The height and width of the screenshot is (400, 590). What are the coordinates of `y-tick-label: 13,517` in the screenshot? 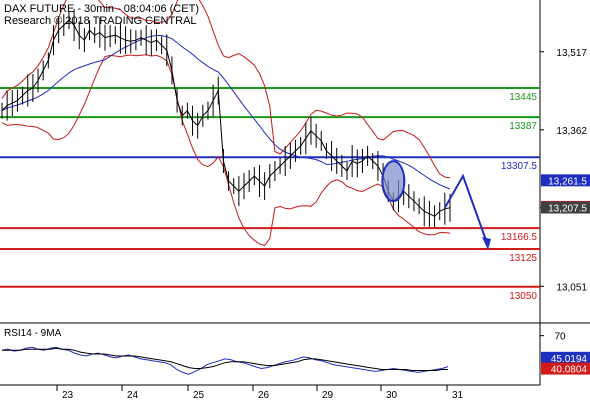 It's located at (571, 53).